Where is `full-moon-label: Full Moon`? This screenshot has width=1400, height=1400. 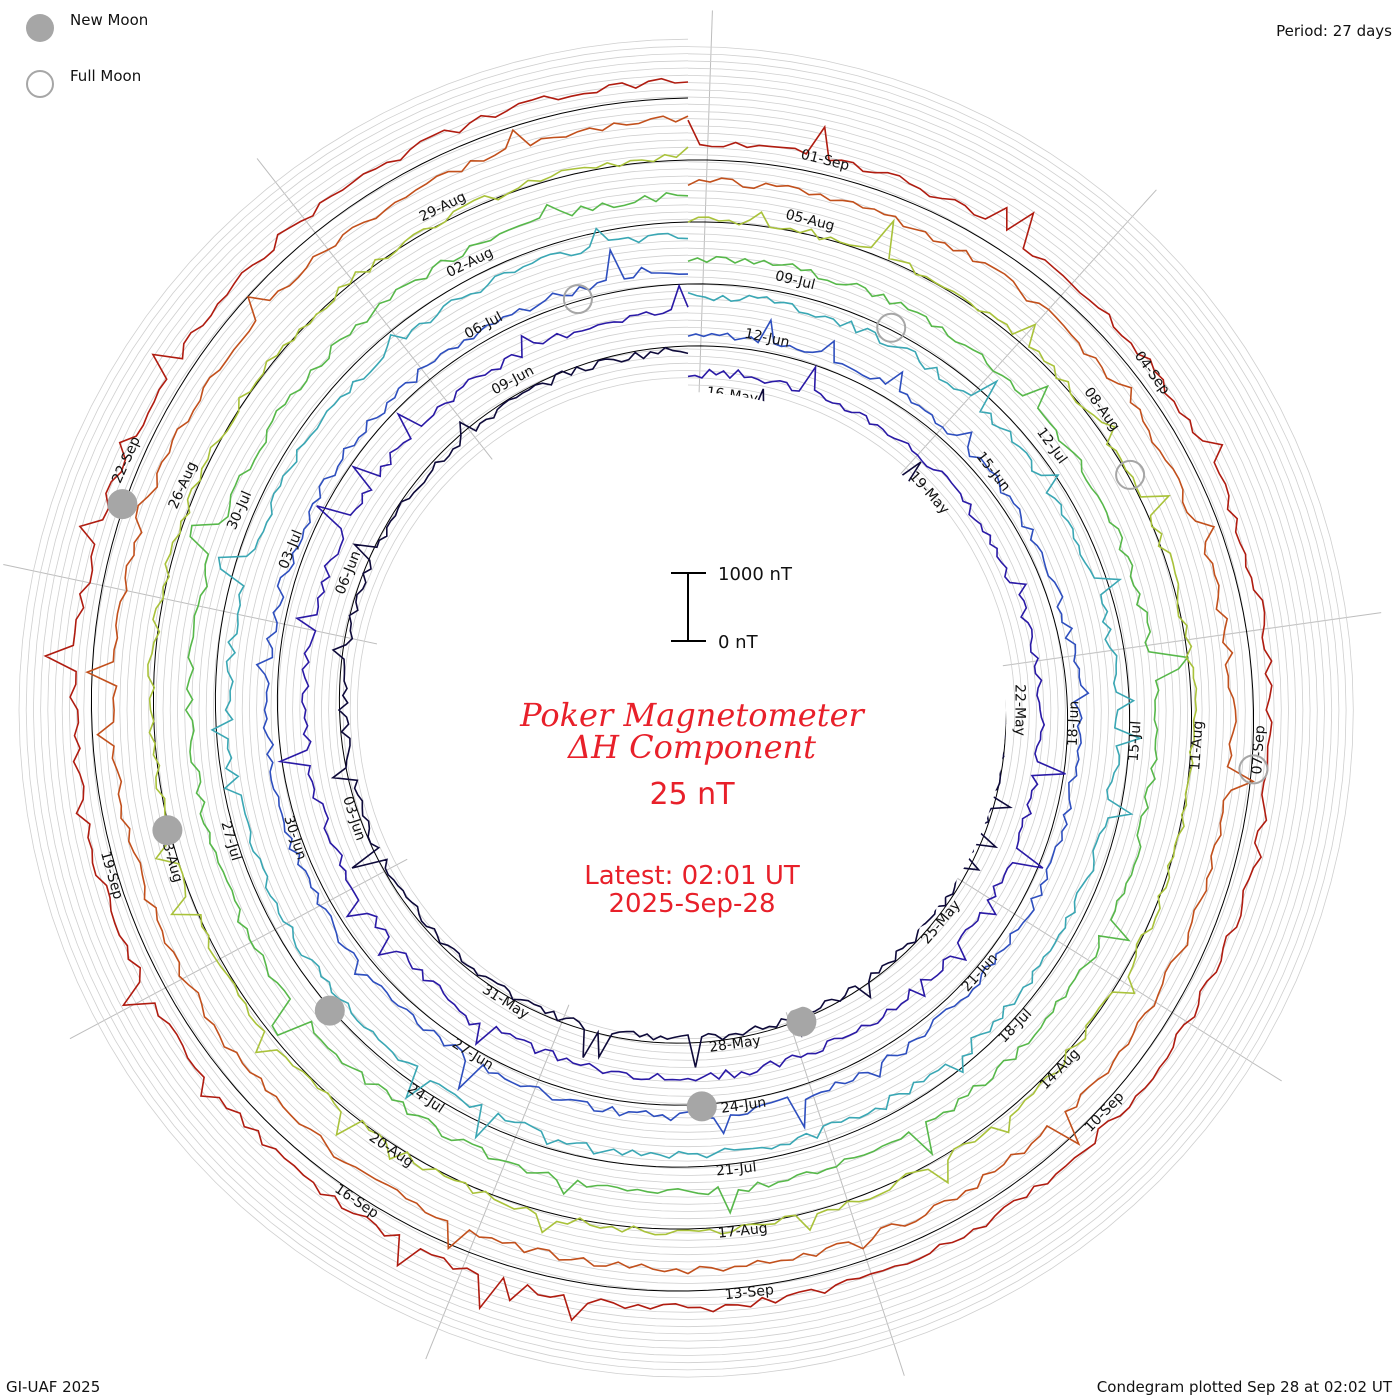
full-moon-label: Full Moon is located at coordinates (106, 76).